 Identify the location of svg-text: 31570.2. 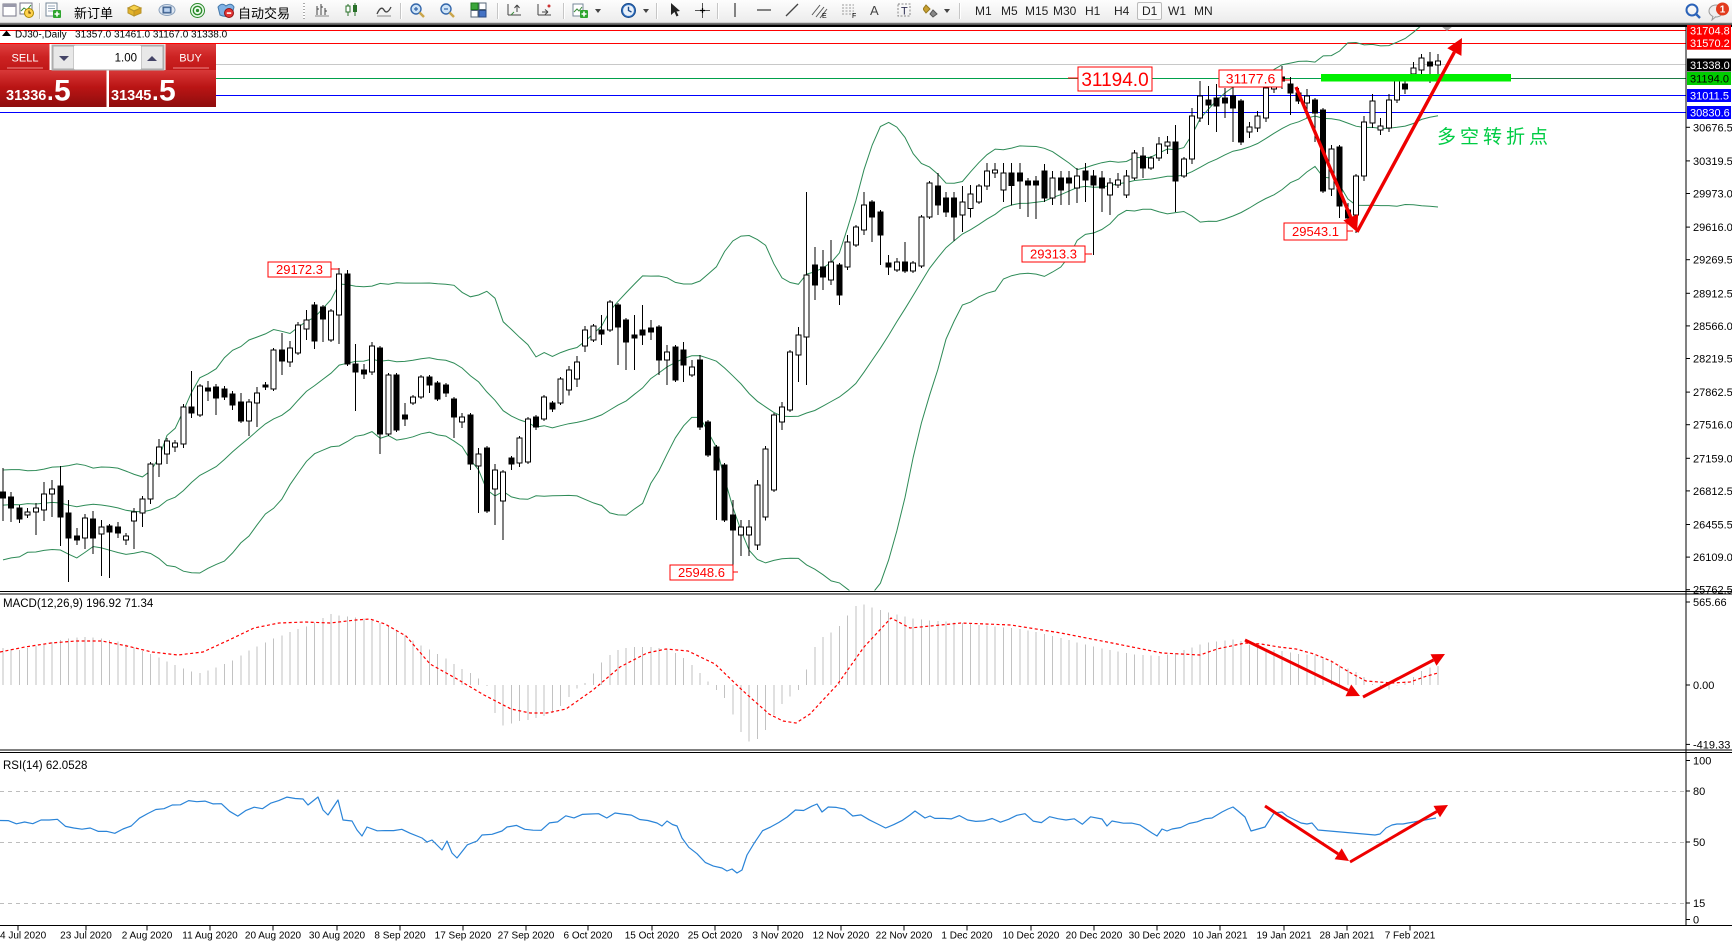
(1710, 44).